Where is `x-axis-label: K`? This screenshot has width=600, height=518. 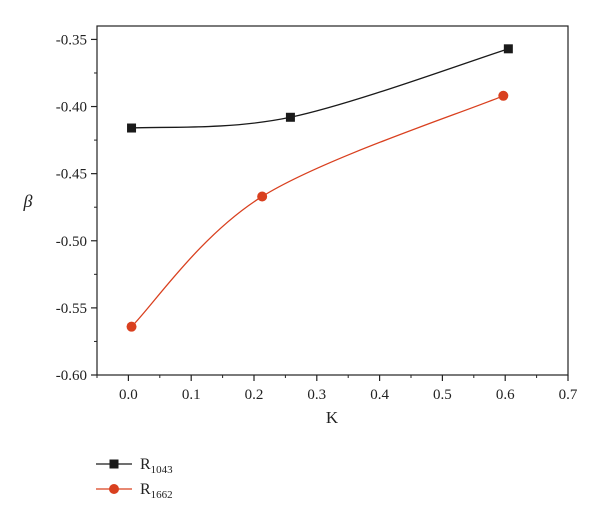
x-axis-label: K is located at coordinates (332, 417).